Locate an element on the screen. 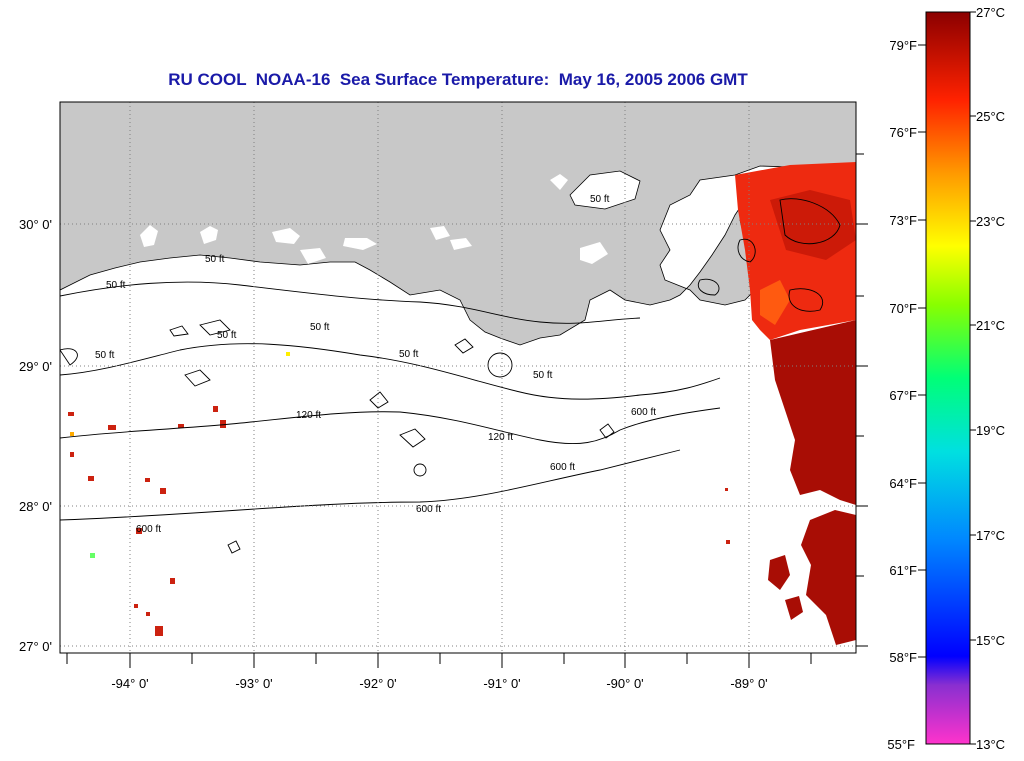 This screenshot has width=1024, height=761. lat-label: 27° 0' is located at coordinates (35, 646).